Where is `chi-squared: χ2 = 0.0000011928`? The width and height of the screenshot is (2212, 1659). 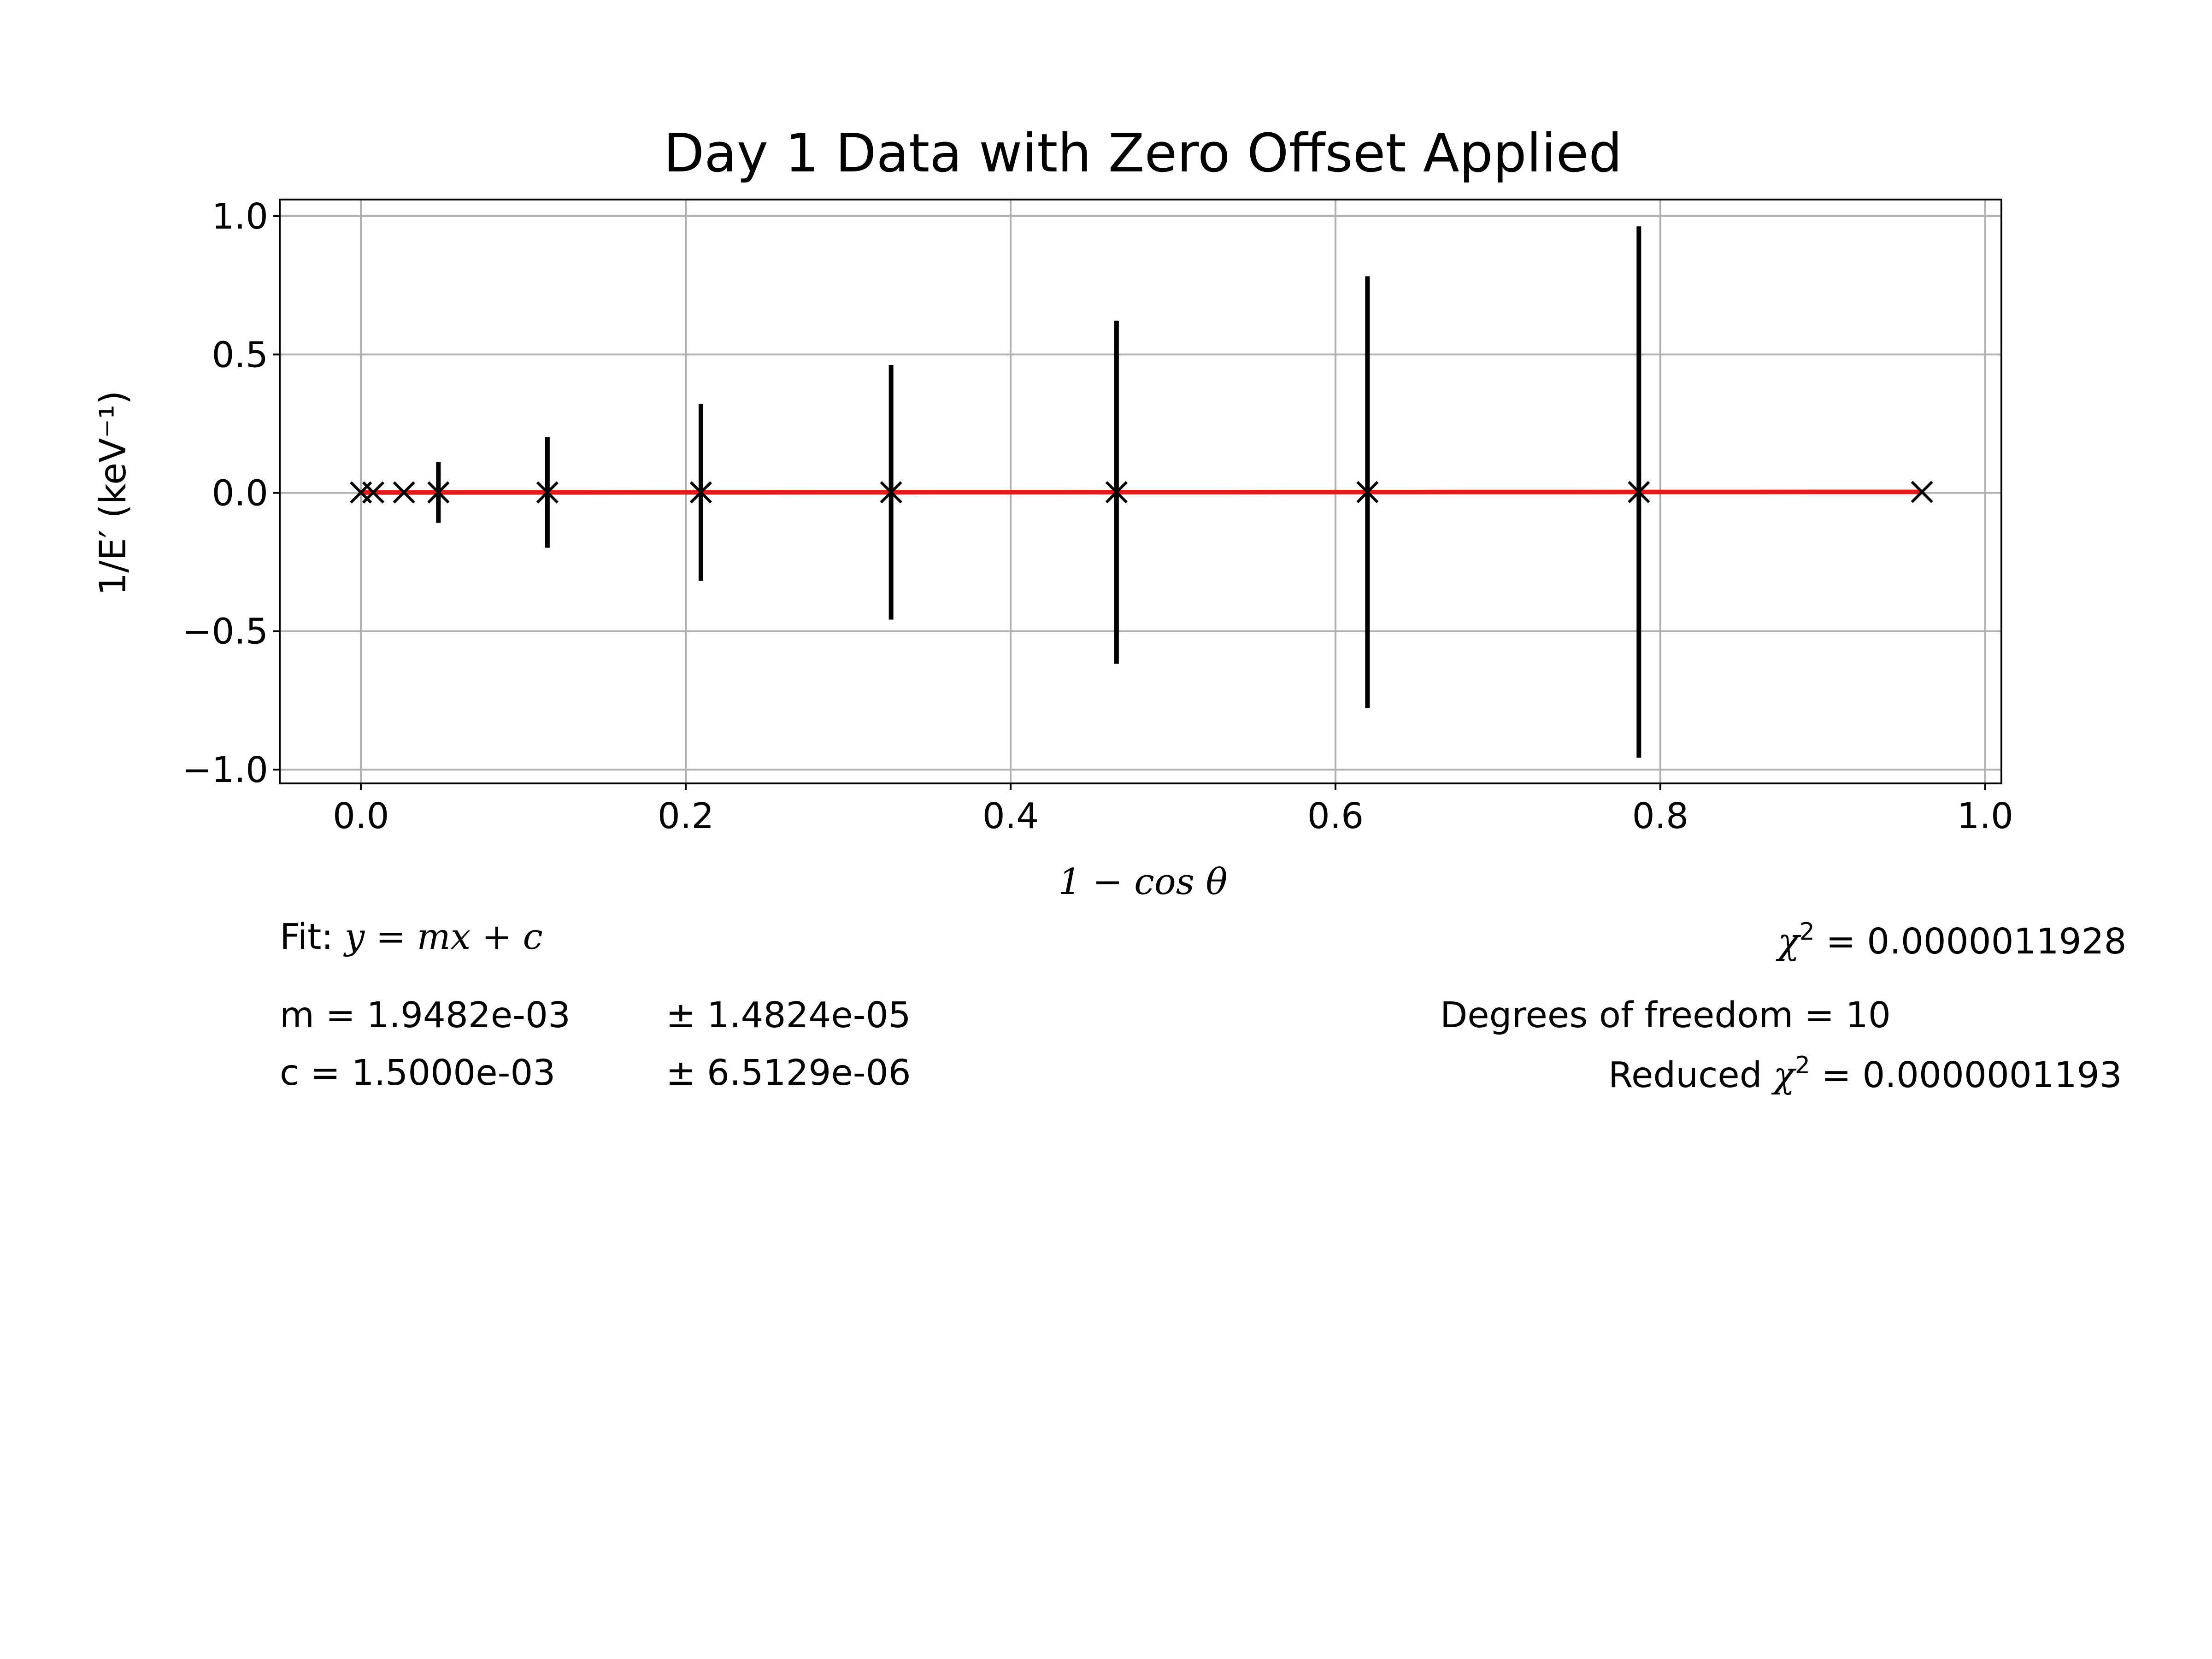 chi-squared: χ2 = 0.0000011928 is located at coordinates (1952, 941).